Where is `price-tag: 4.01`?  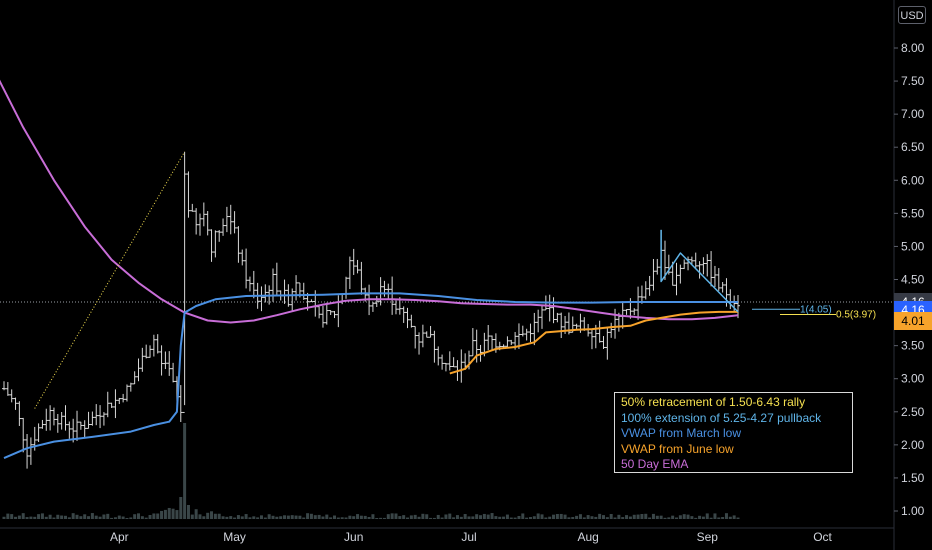
price-tag: 4.01 is located at coordinates (913, 320).